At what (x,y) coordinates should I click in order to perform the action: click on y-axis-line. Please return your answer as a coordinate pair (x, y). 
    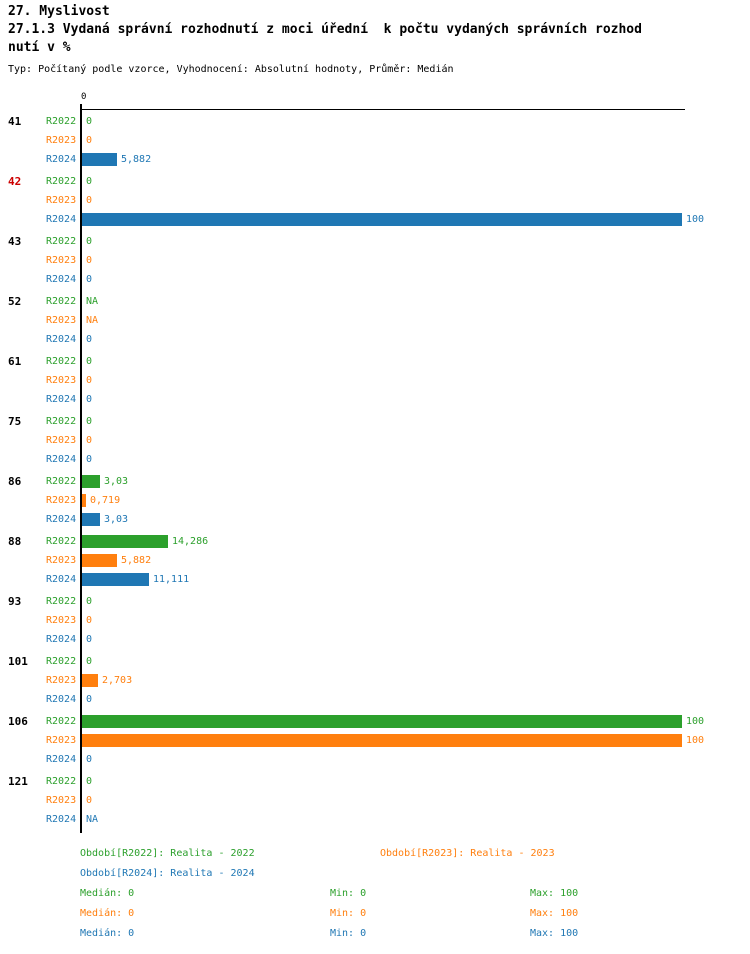
    Looking at the image, I should click on (81, 468).